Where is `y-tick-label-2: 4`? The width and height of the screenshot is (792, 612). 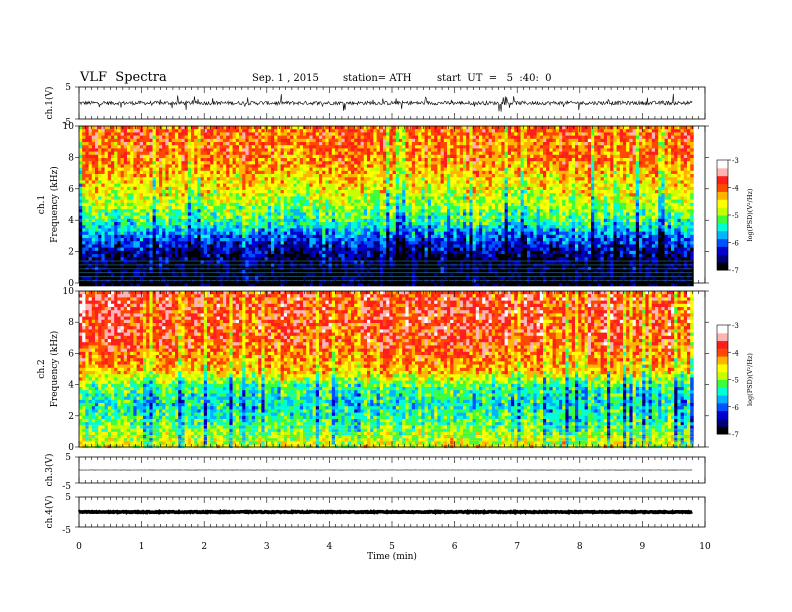 y-tick-label-2: 4 is located at coordinates (71, 386).